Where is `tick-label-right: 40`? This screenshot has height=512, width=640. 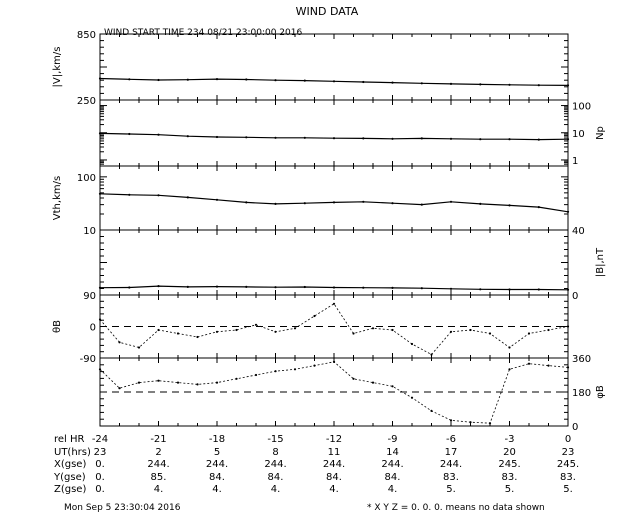 tick-label-right: 40 is located at coordinates (578, 231).